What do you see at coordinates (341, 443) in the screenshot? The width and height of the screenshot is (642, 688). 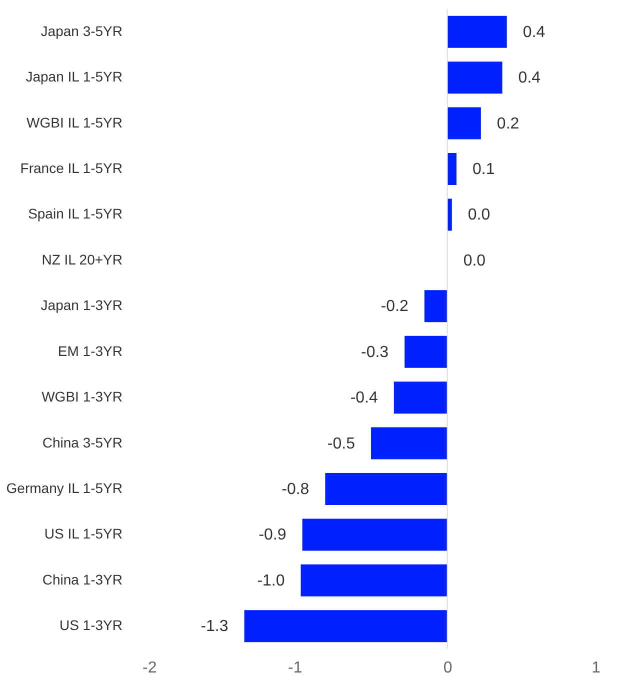 I see `data-label: -0.5` at bounding box center [341, 443].